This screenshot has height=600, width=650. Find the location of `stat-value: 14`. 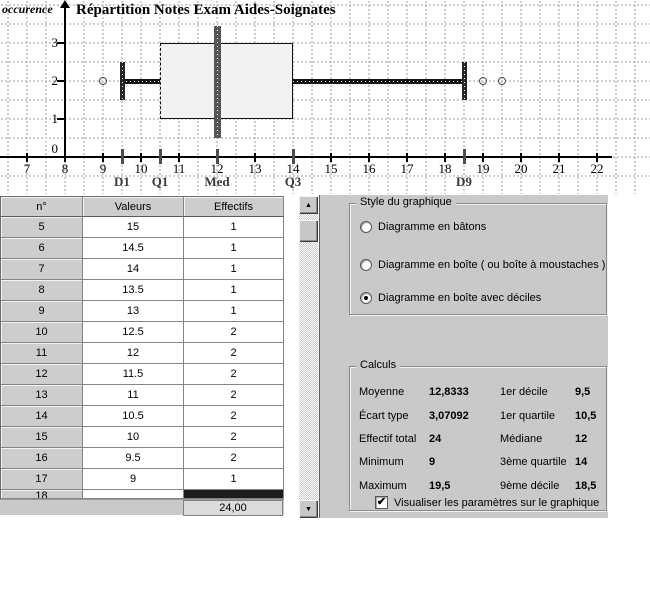

stat-value: 14 is located at coordinates (581, 462).